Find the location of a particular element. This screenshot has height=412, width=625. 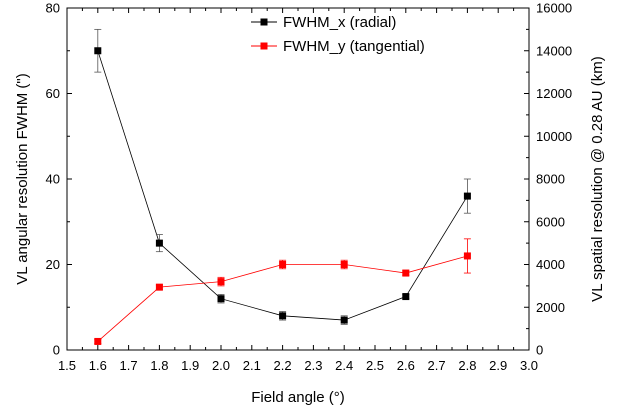

right-y-tick-label: 6000 is located at coordinates (550, 221).